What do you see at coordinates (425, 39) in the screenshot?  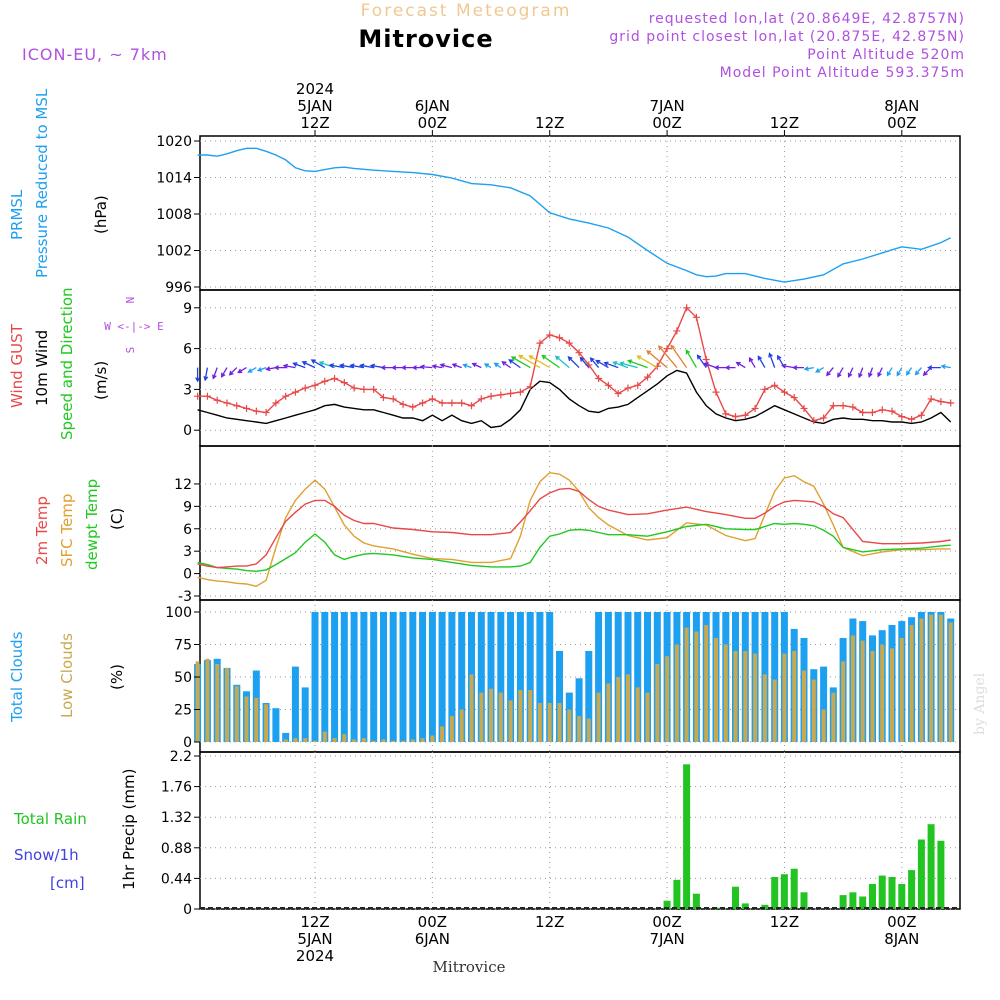 I see `station-title: Mitrovice` at bounding box center [425, 39].